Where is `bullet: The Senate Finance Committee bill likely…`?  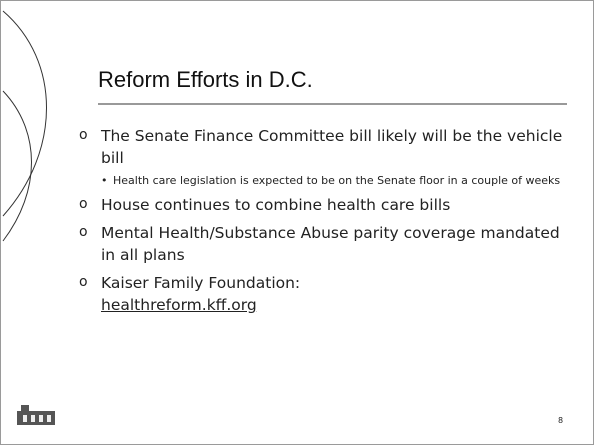 bullet: The Senate Finance Committee bill likely… is located at coordinates (322, 156).